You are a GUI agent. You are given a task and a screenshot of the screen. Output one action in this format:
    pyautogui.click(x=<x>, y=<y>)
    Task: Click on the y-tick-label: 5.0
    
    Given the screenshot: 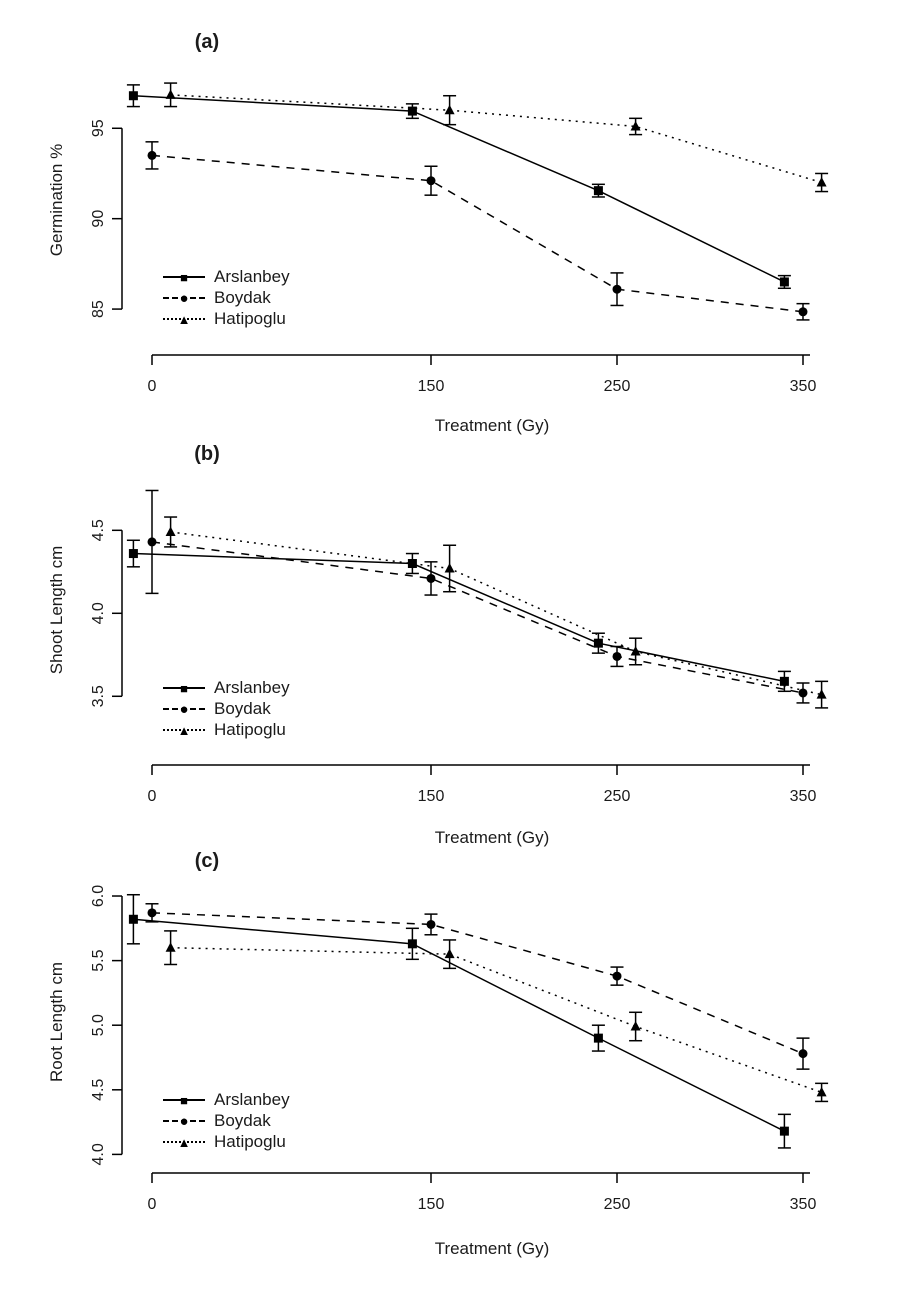 What is the action you would take?
    pyautogui.click(x=98, y=1025)
    